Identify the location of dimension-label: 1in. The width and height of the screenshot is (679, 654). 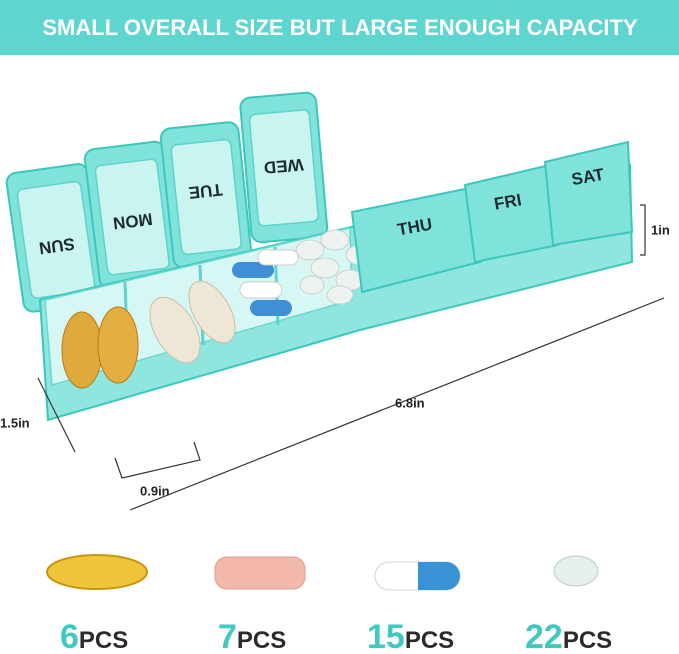
(660, 229).